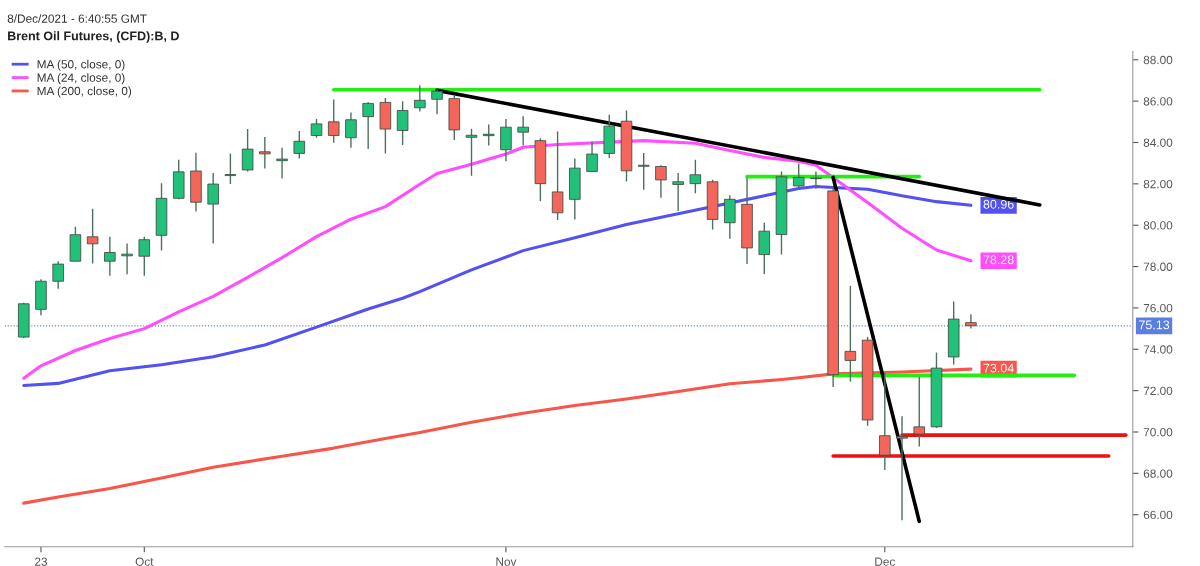 Image resolution: width=1200 pixels, height=566 pixels. I want to click on legend-label: MA (200, close, 0), so click(84, 92).